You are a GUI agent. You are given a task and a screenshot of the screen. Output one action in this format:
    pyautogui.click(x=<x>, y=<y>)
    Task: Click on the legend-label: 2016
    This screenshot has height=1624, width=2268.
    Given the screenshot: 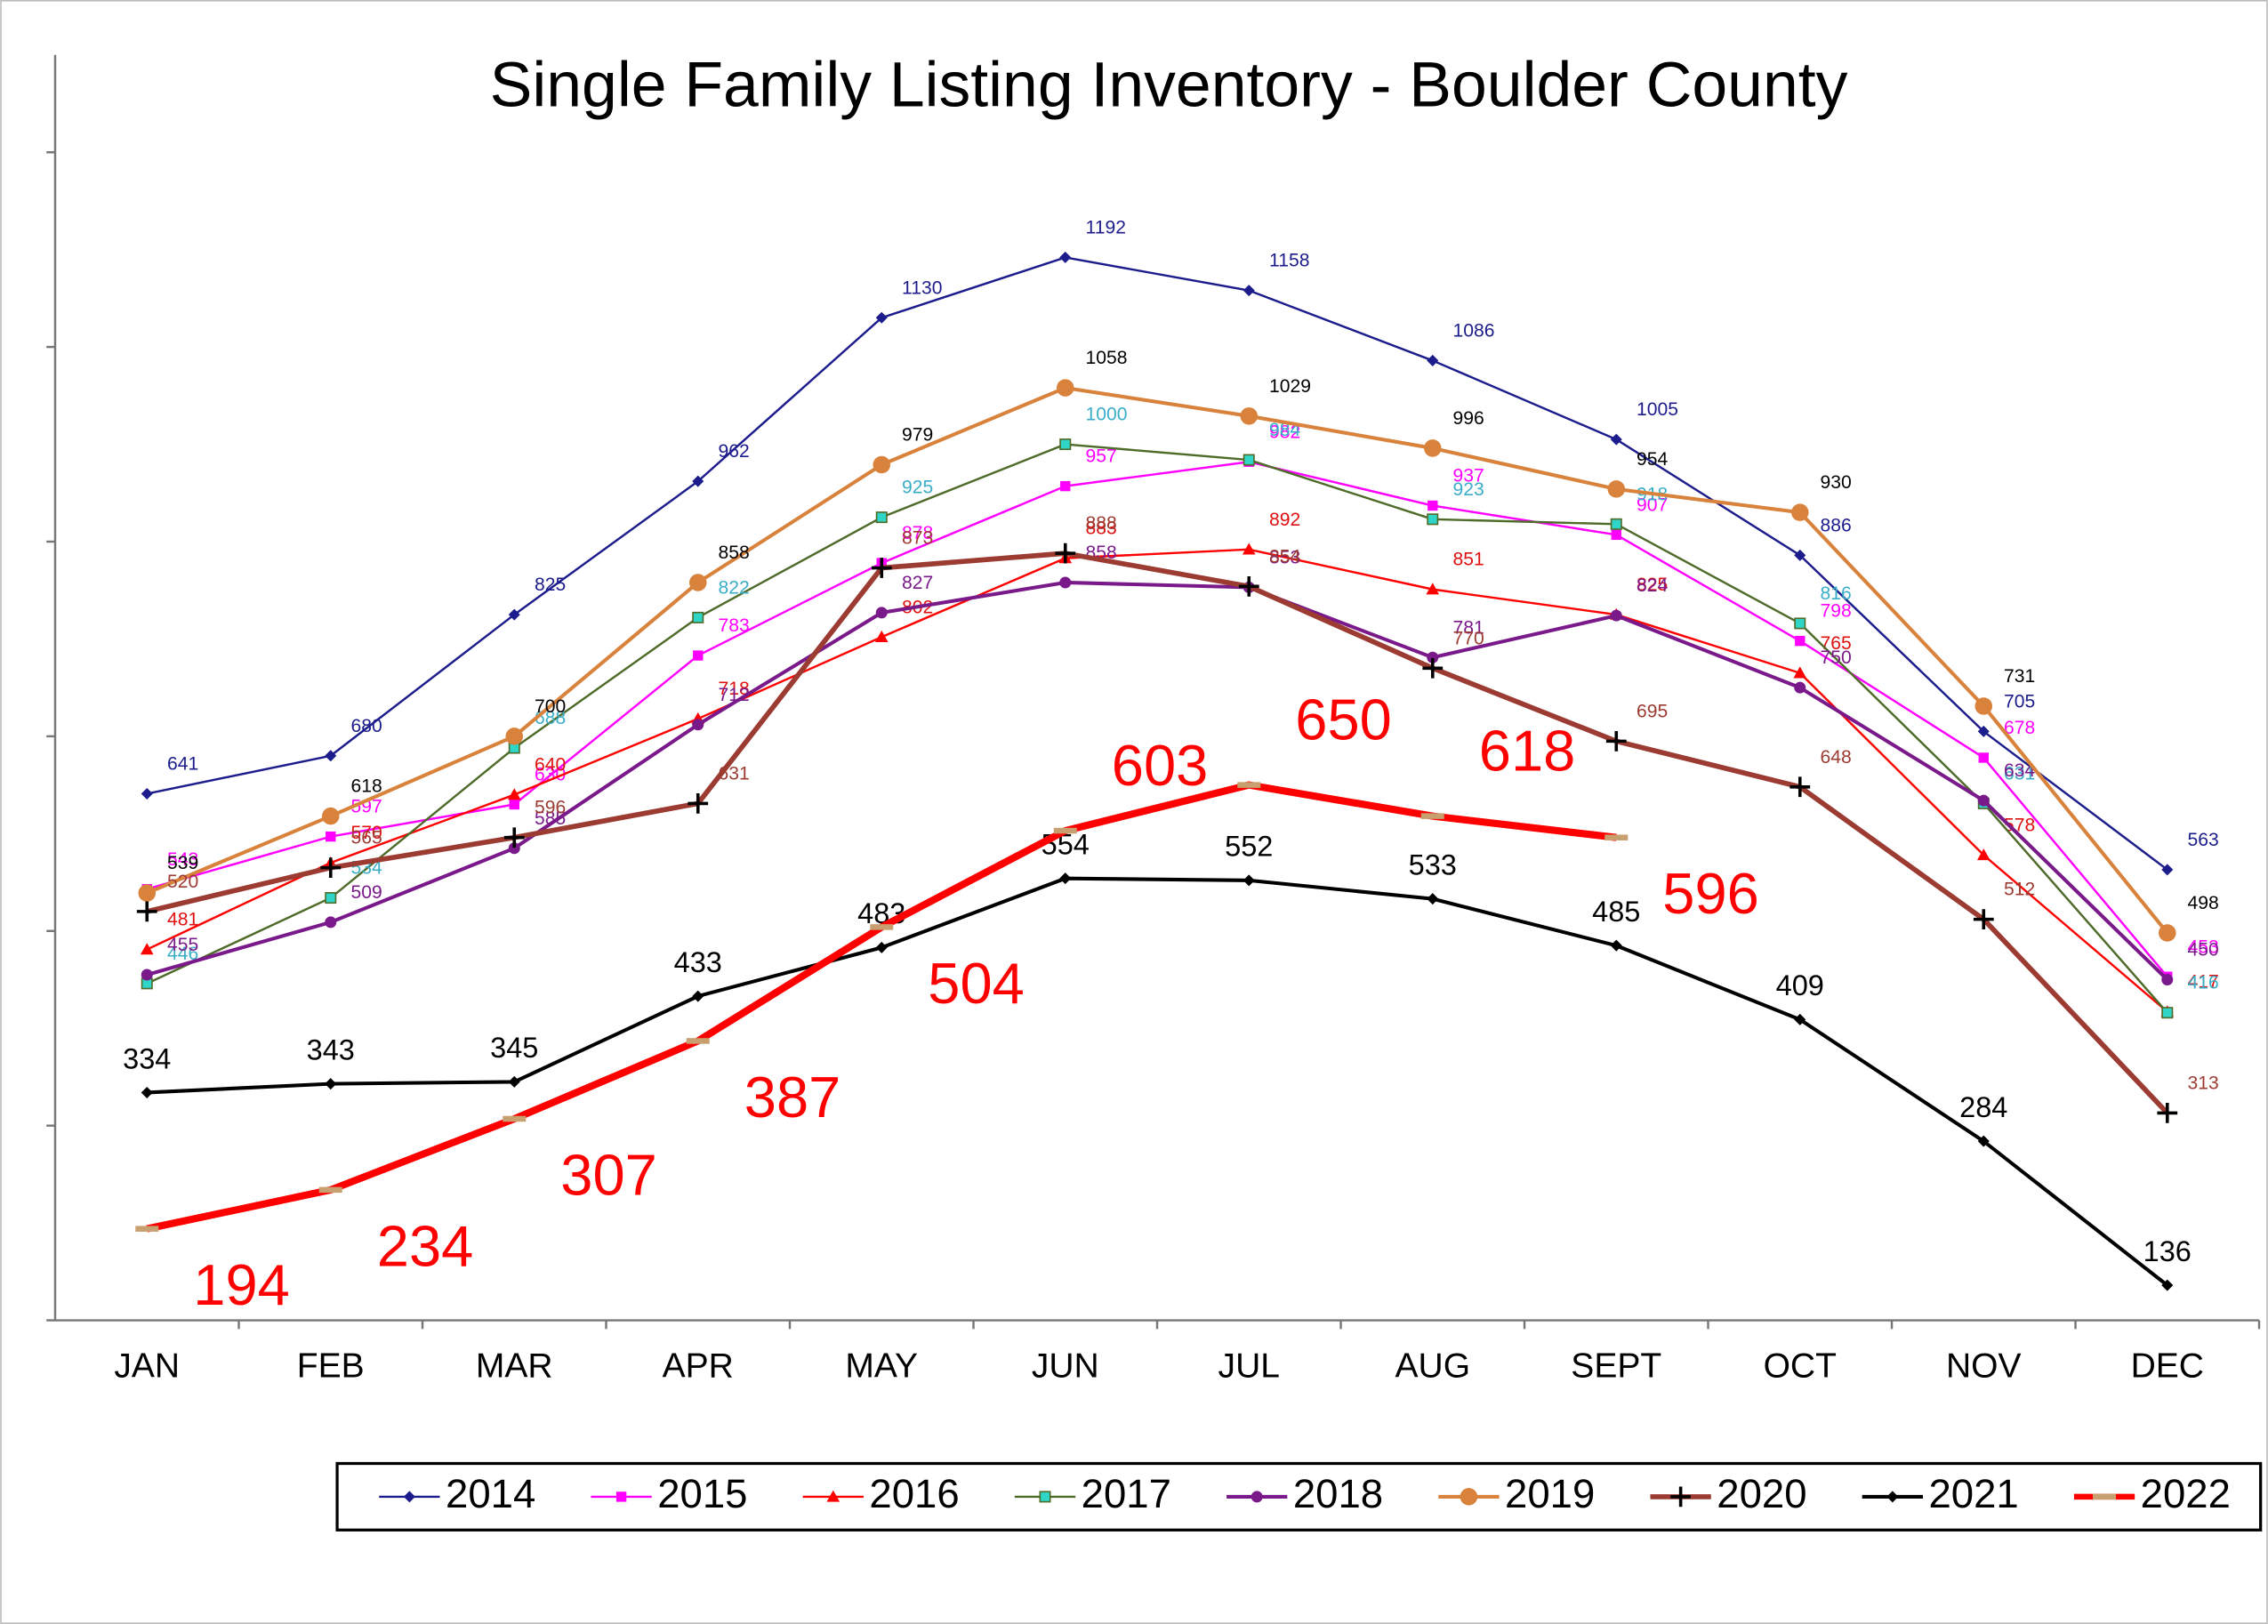 What is the action you would take?
    pyautogui.click(x=914, y=1493)
    